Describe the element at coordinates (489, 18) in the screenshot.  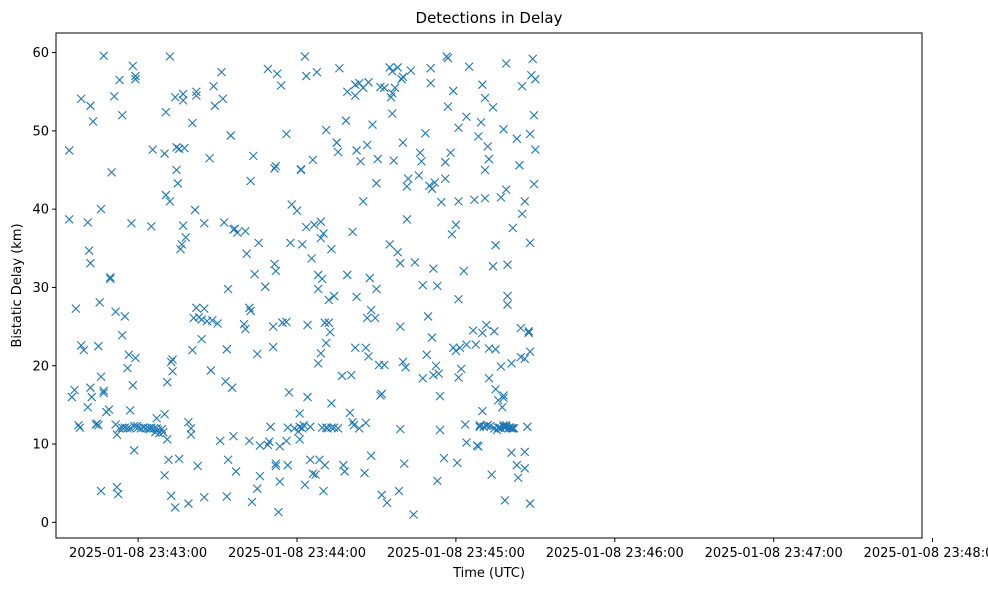
I see `chart-title: Detections in Delay` at that location.